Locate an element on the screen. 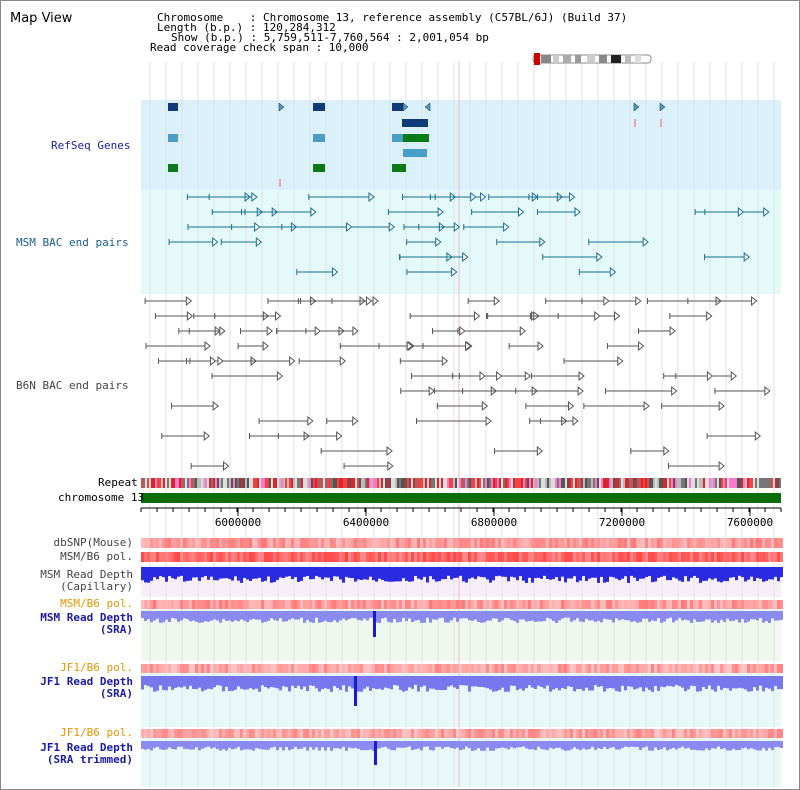 The height and width of the screenshot is (790, 800). track-label-b6n-bac: B6N BAC end pairs is located at coordinates (72, 385).